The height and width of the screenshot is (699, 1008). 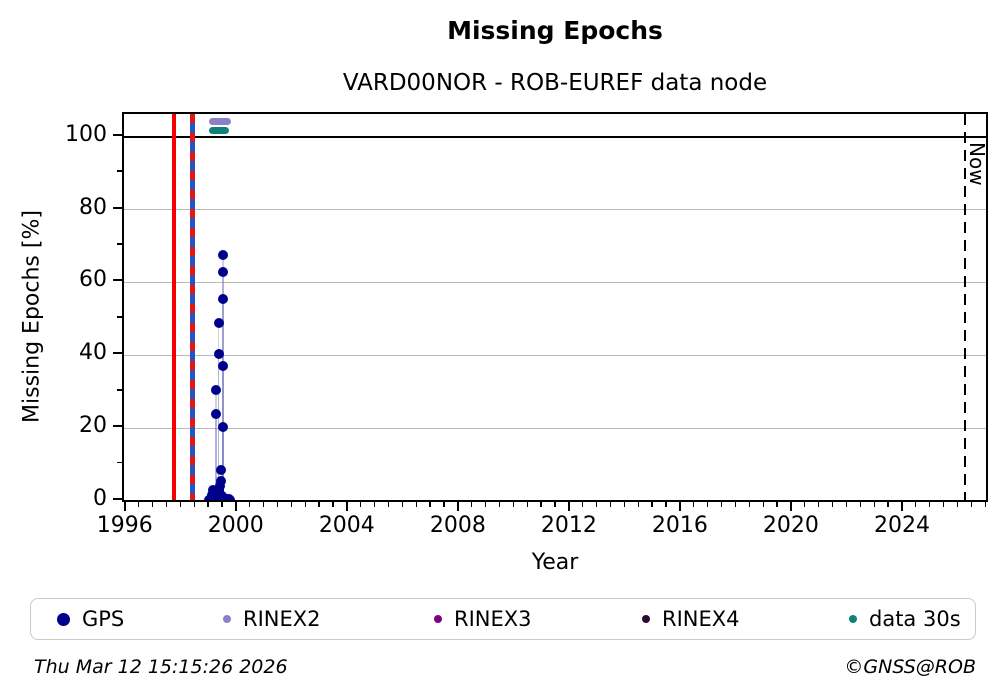 What do you see at coordinates (93, 426) in the screenshot?
I see `y-tick-label: 20` at bounding box center [93, 426].